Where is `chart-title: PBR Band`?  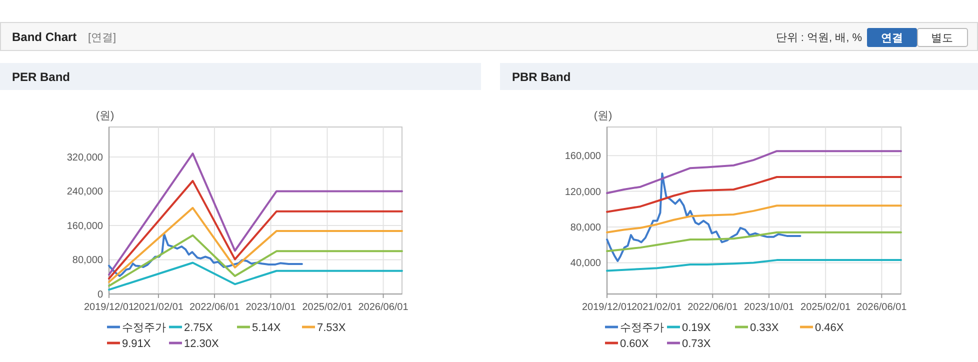 chart-title: PBR Band is located at coordinates (541, 77).